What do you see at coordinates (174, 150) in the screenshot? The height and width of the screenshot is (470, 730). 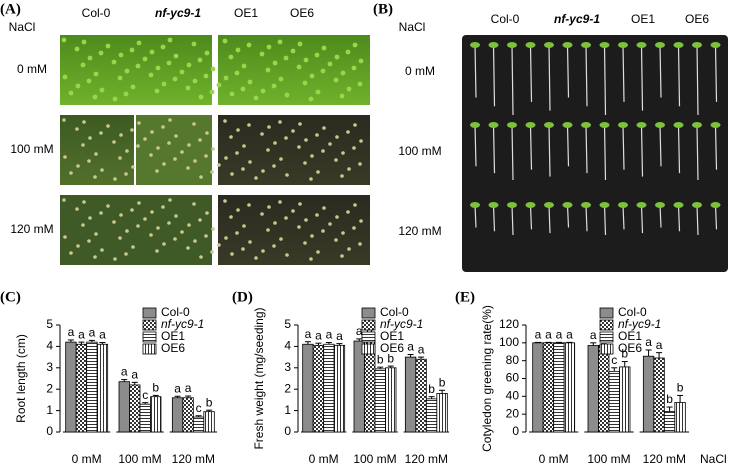 I see `tray` at bounding box center [174, 150].